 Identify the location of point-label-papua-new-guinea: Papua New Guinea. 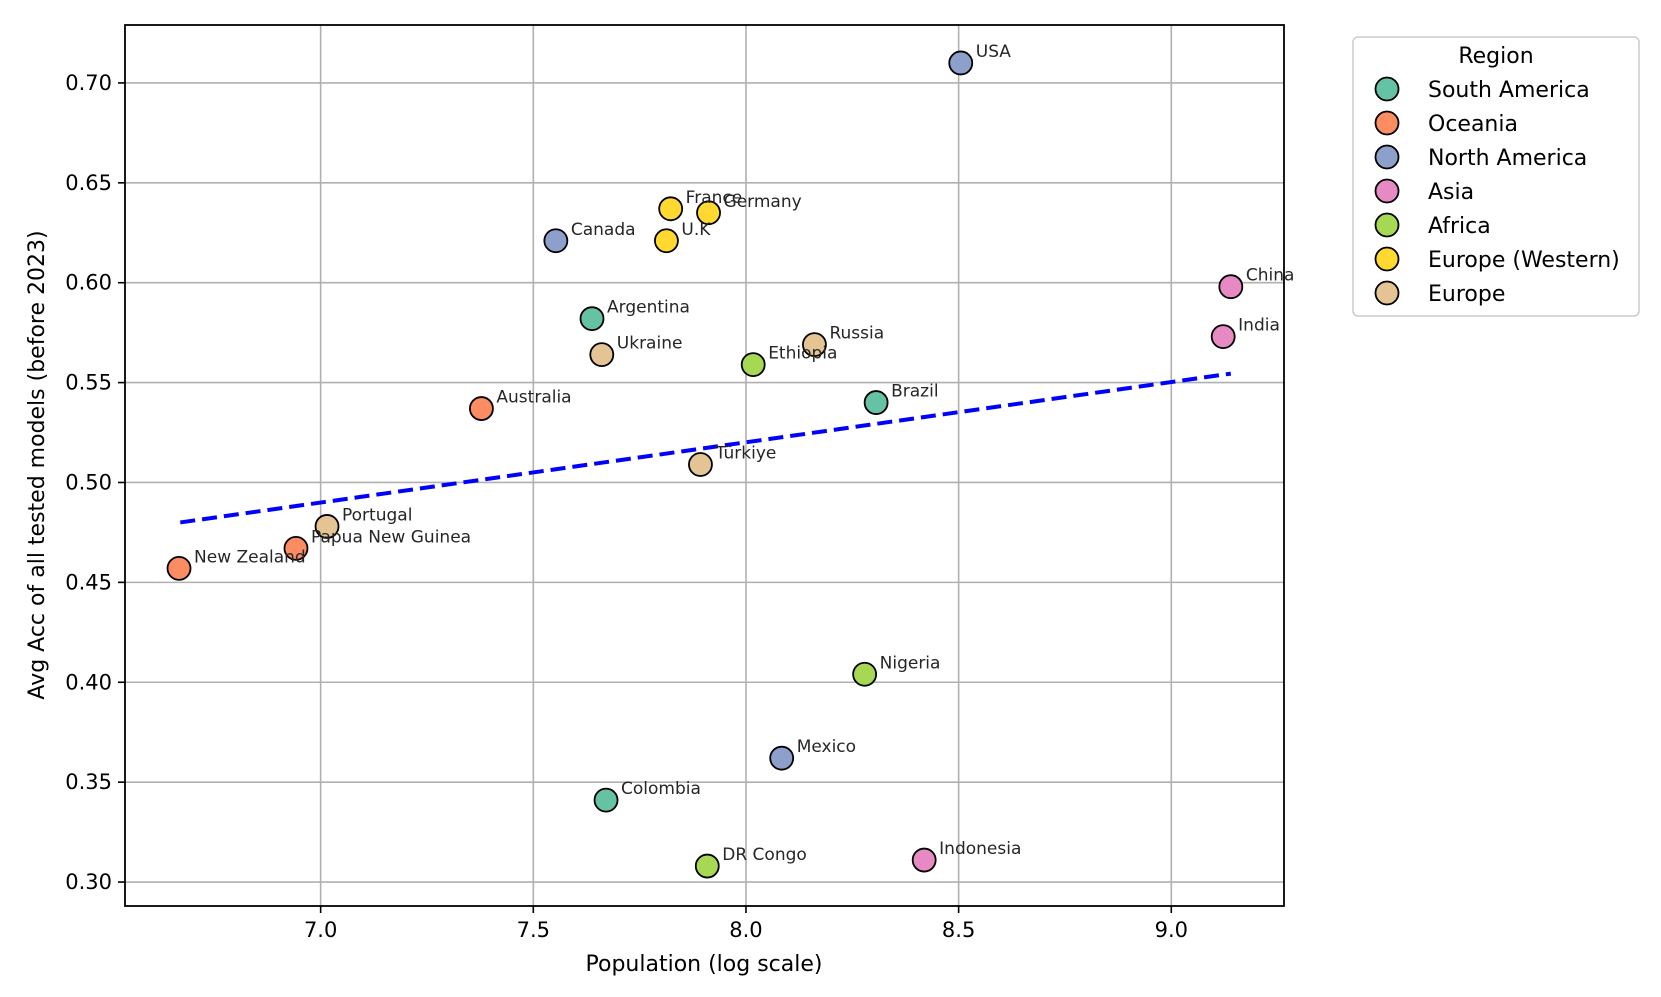
(391, 537).